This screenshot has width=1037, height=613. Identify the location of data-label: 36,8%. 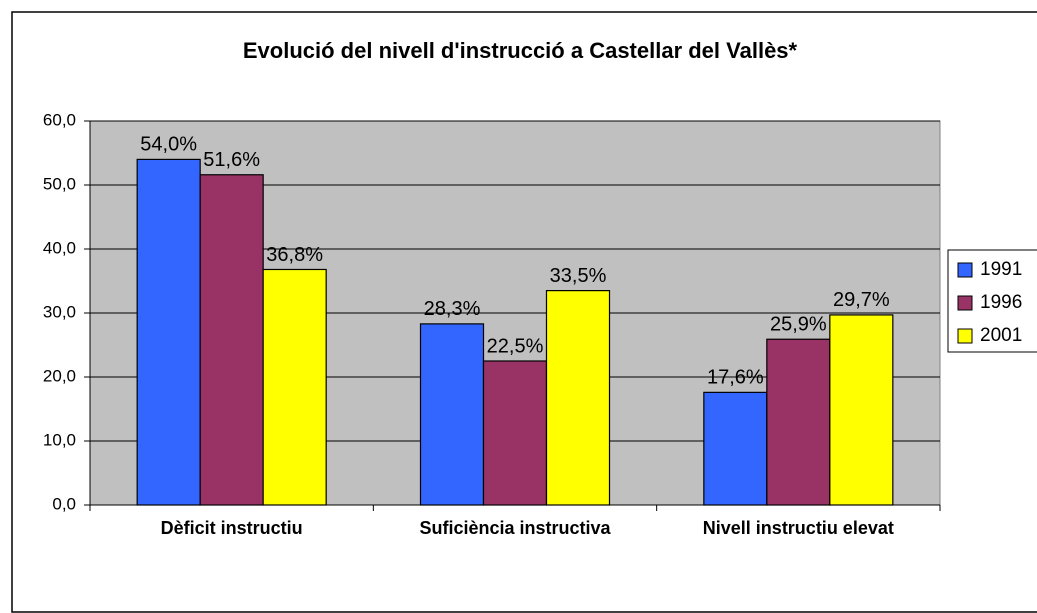
(294, 255).